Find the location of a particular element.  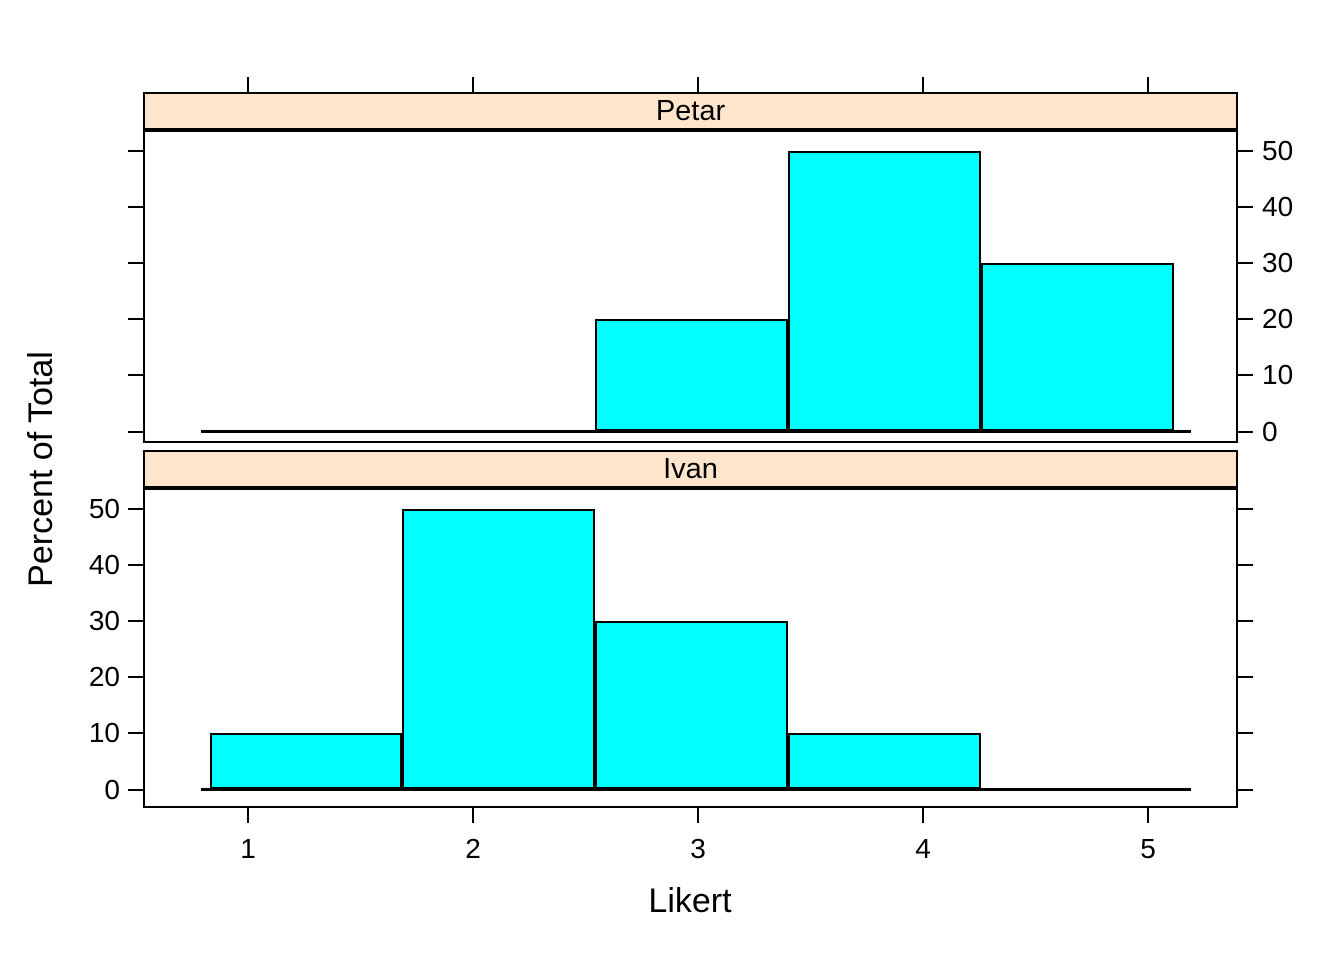

x-tick-label: 2 is located at coordinates (473, 848).